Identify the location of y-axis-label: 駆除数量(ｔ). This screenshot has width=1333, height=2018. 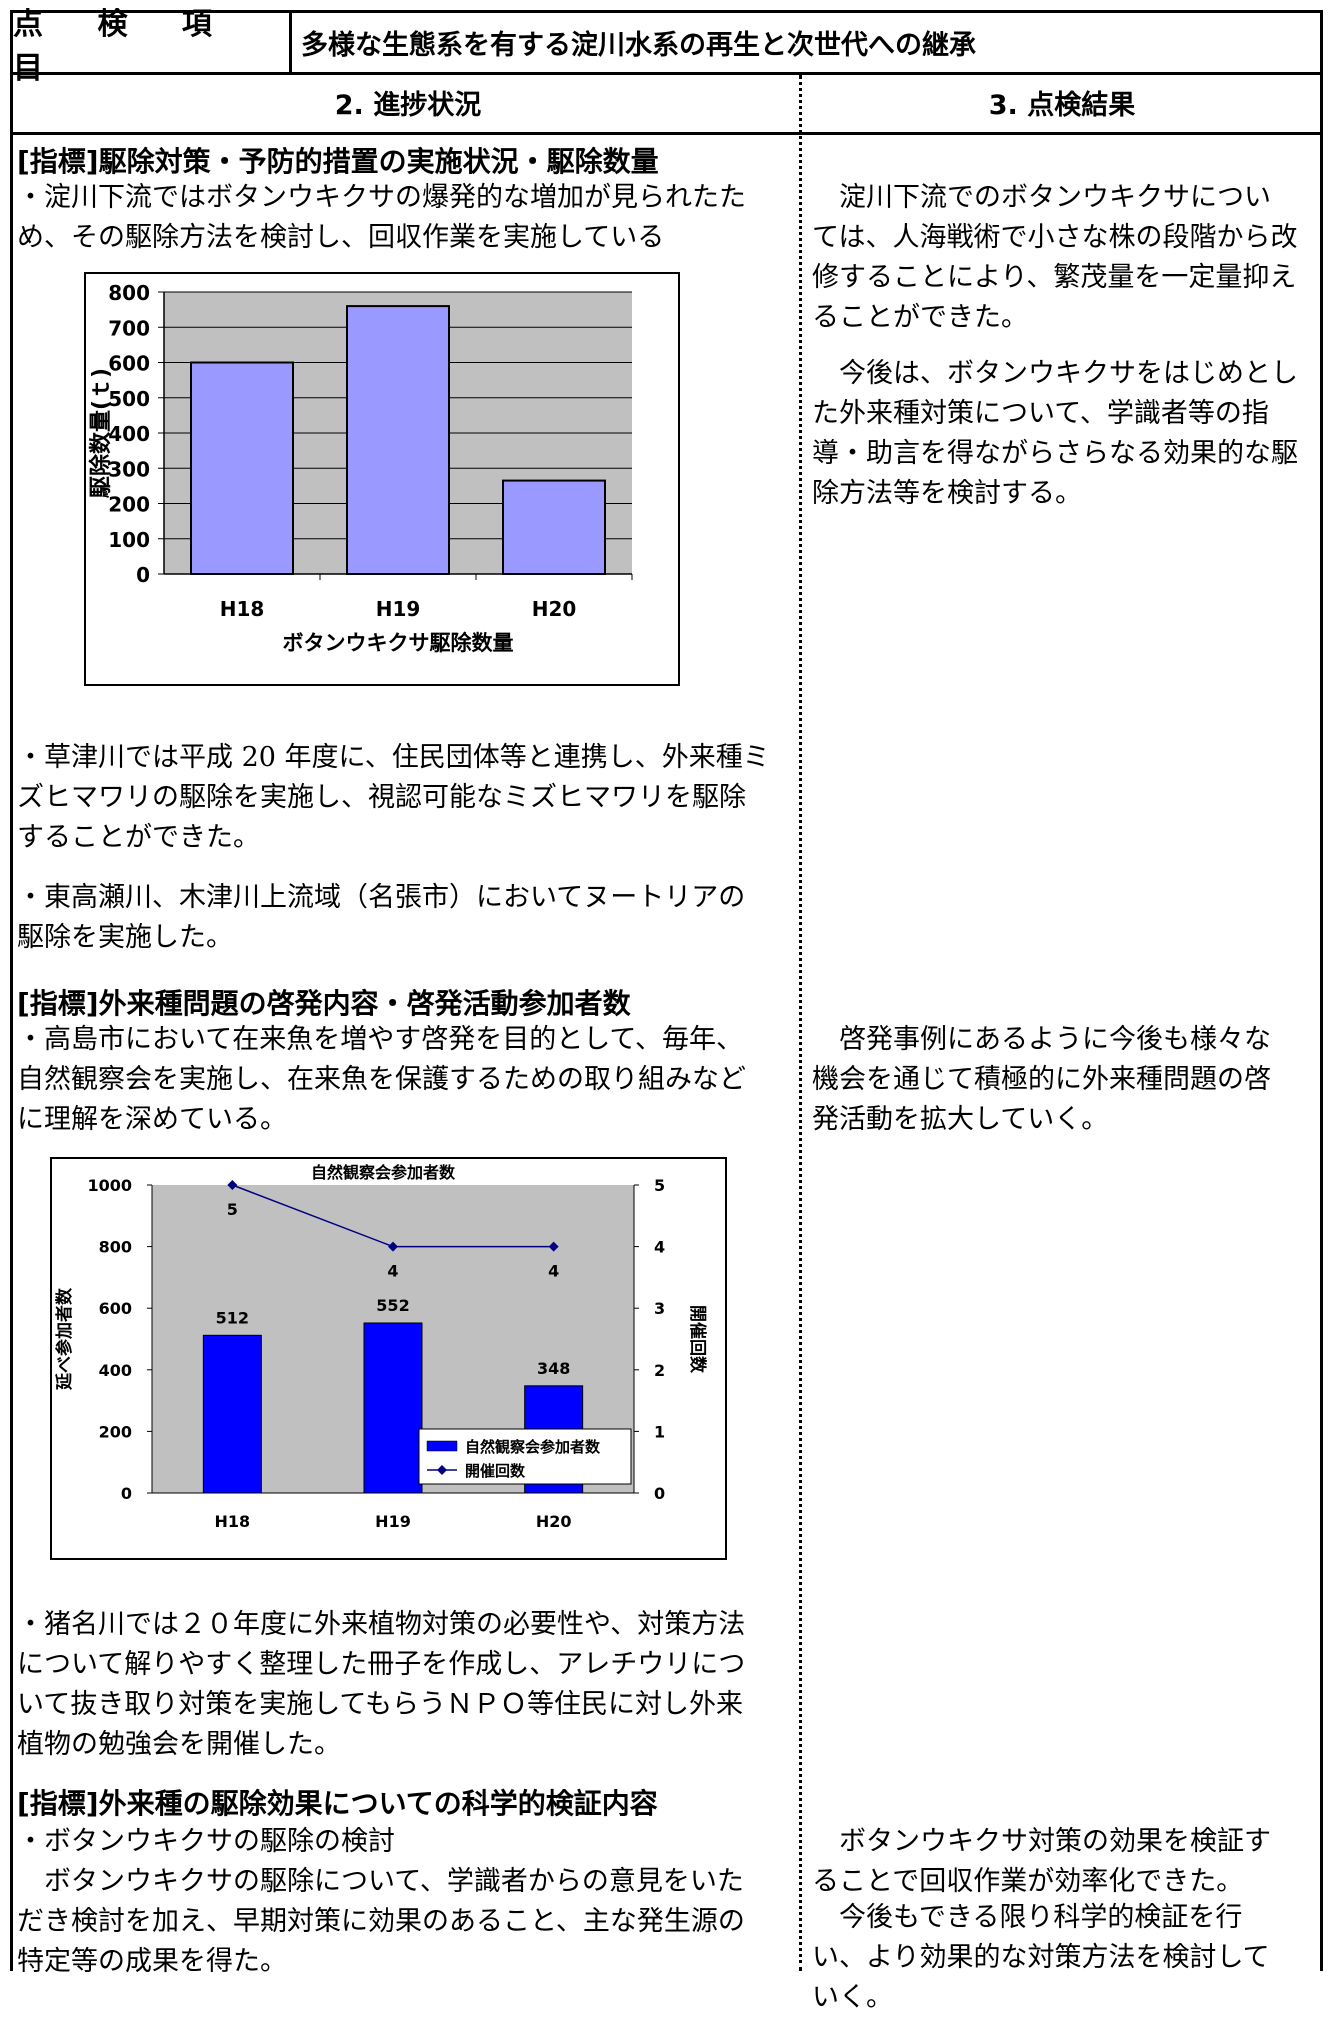
(101, 433).